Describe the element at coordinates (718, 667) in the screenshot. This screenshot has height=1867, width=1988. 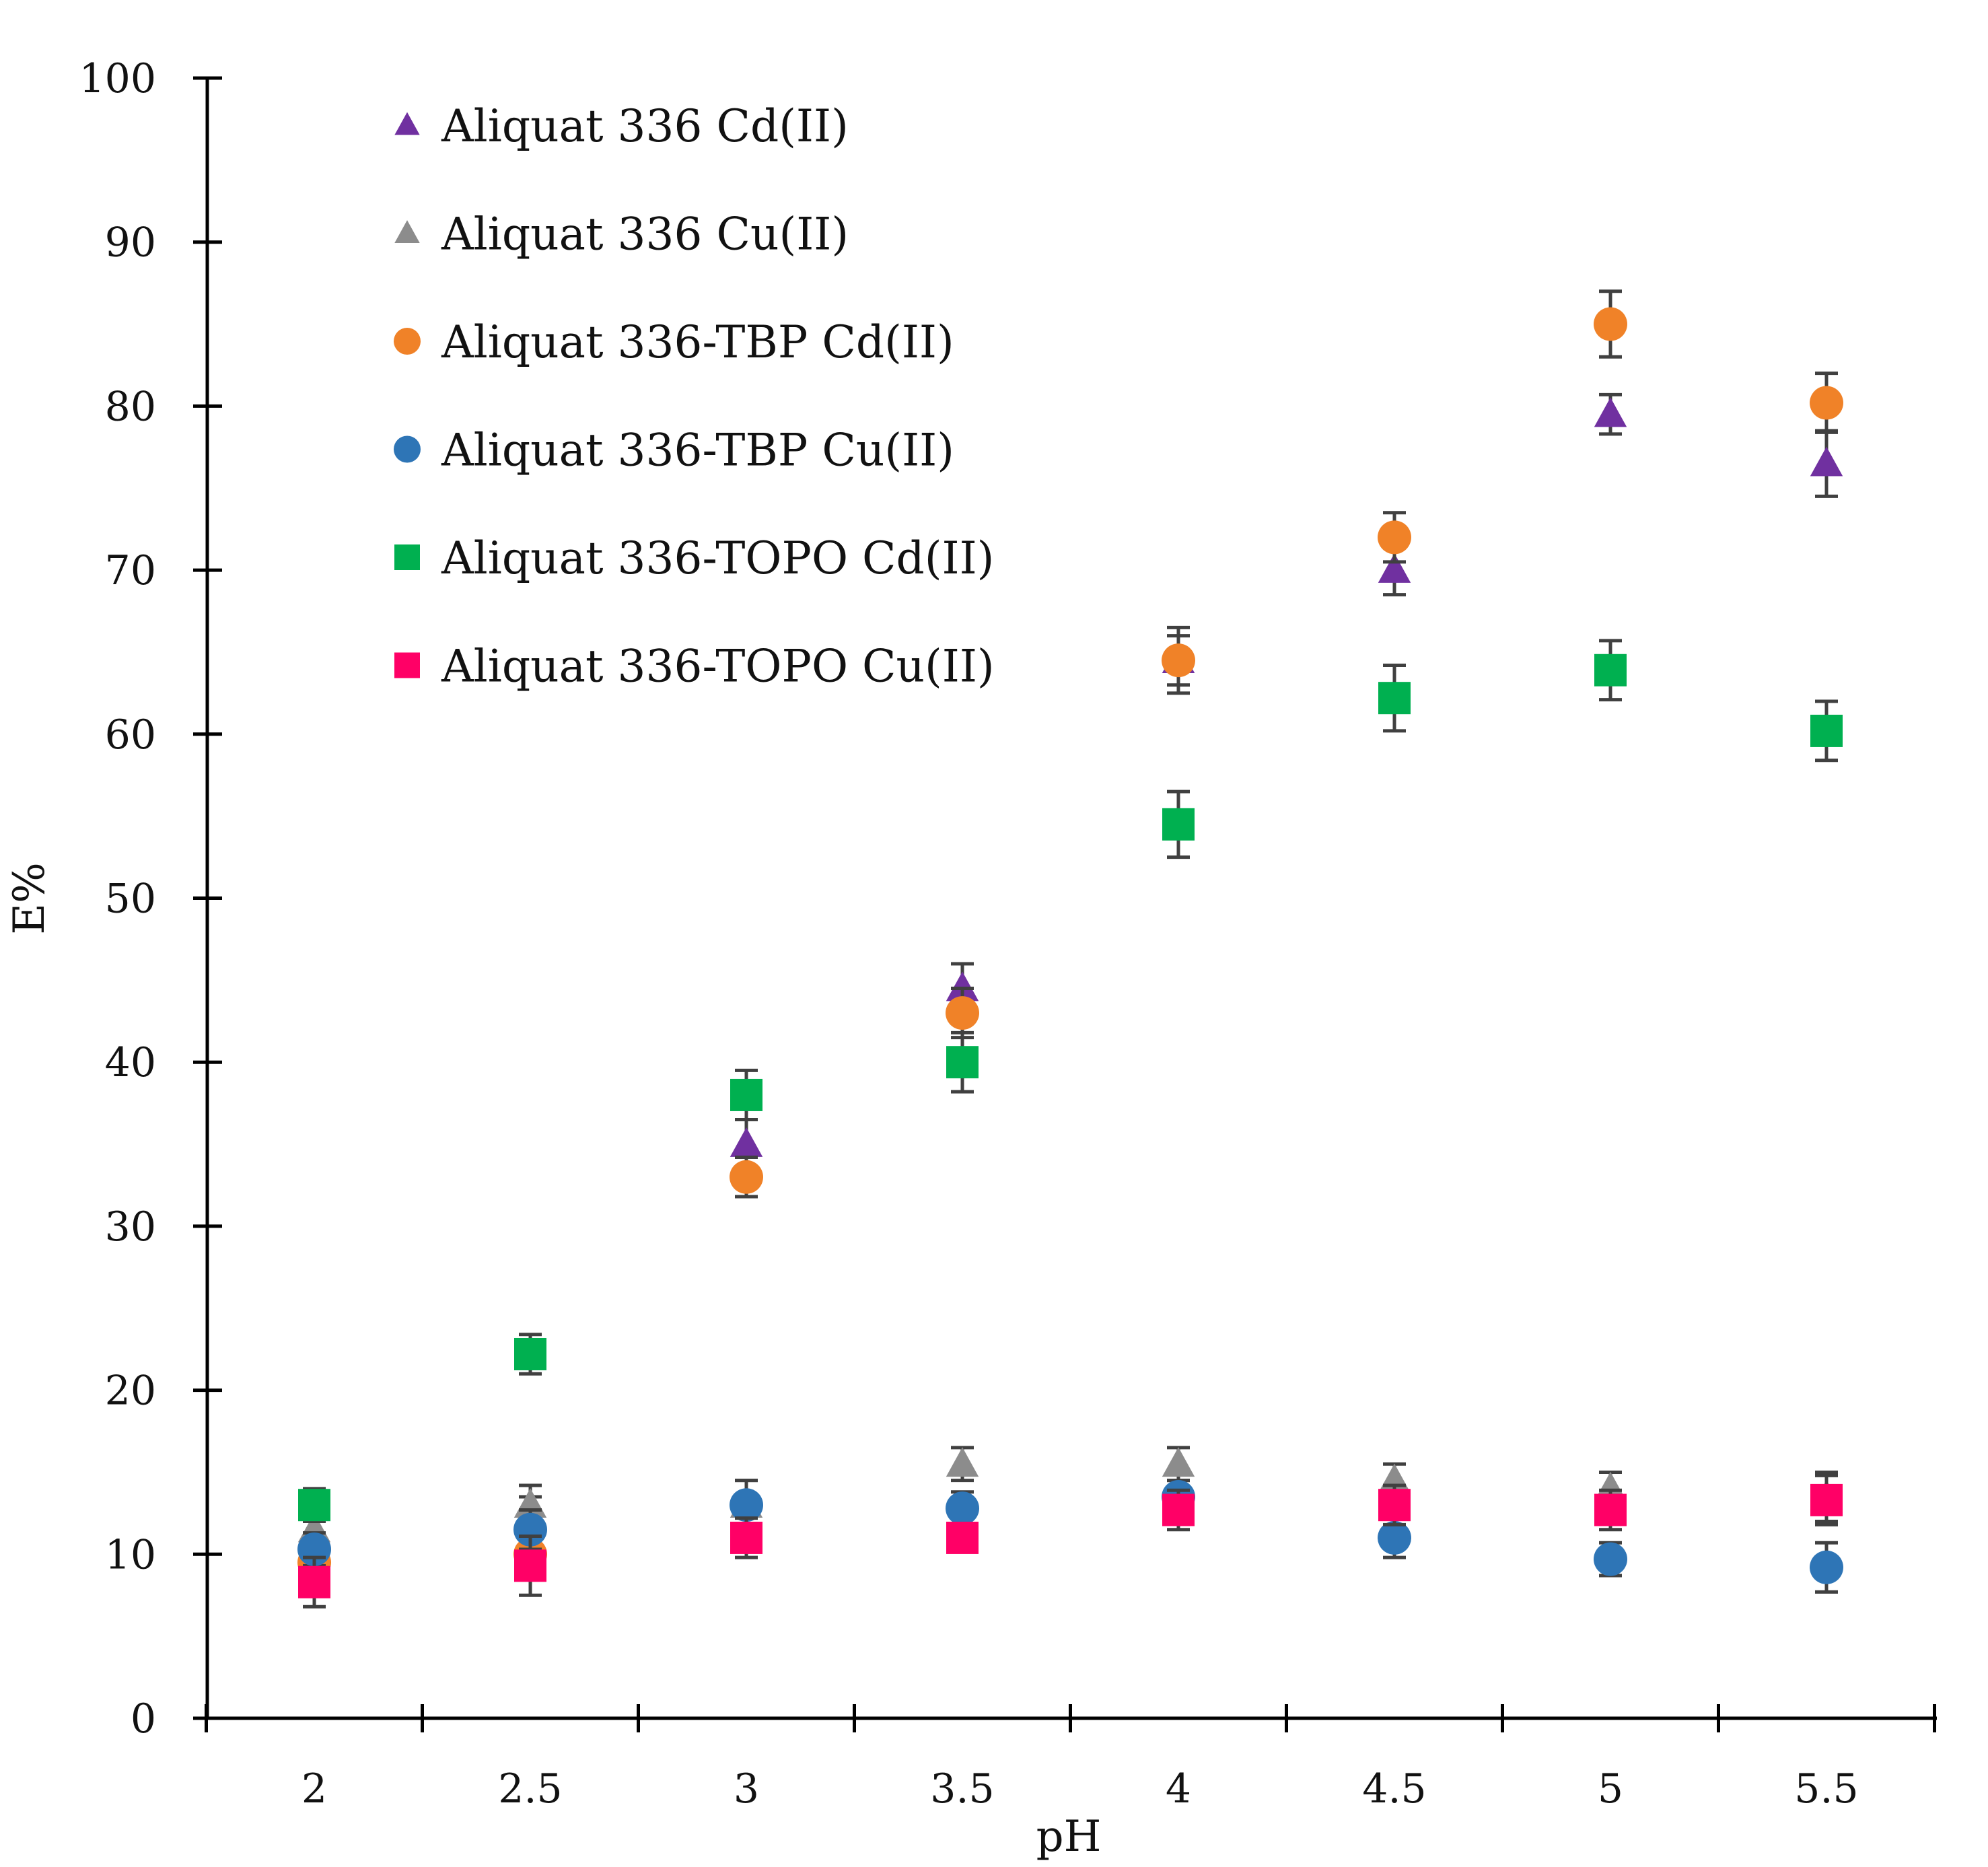
I see `legend-label: Aliquat 336-TOPO Cu(II)` at that location.